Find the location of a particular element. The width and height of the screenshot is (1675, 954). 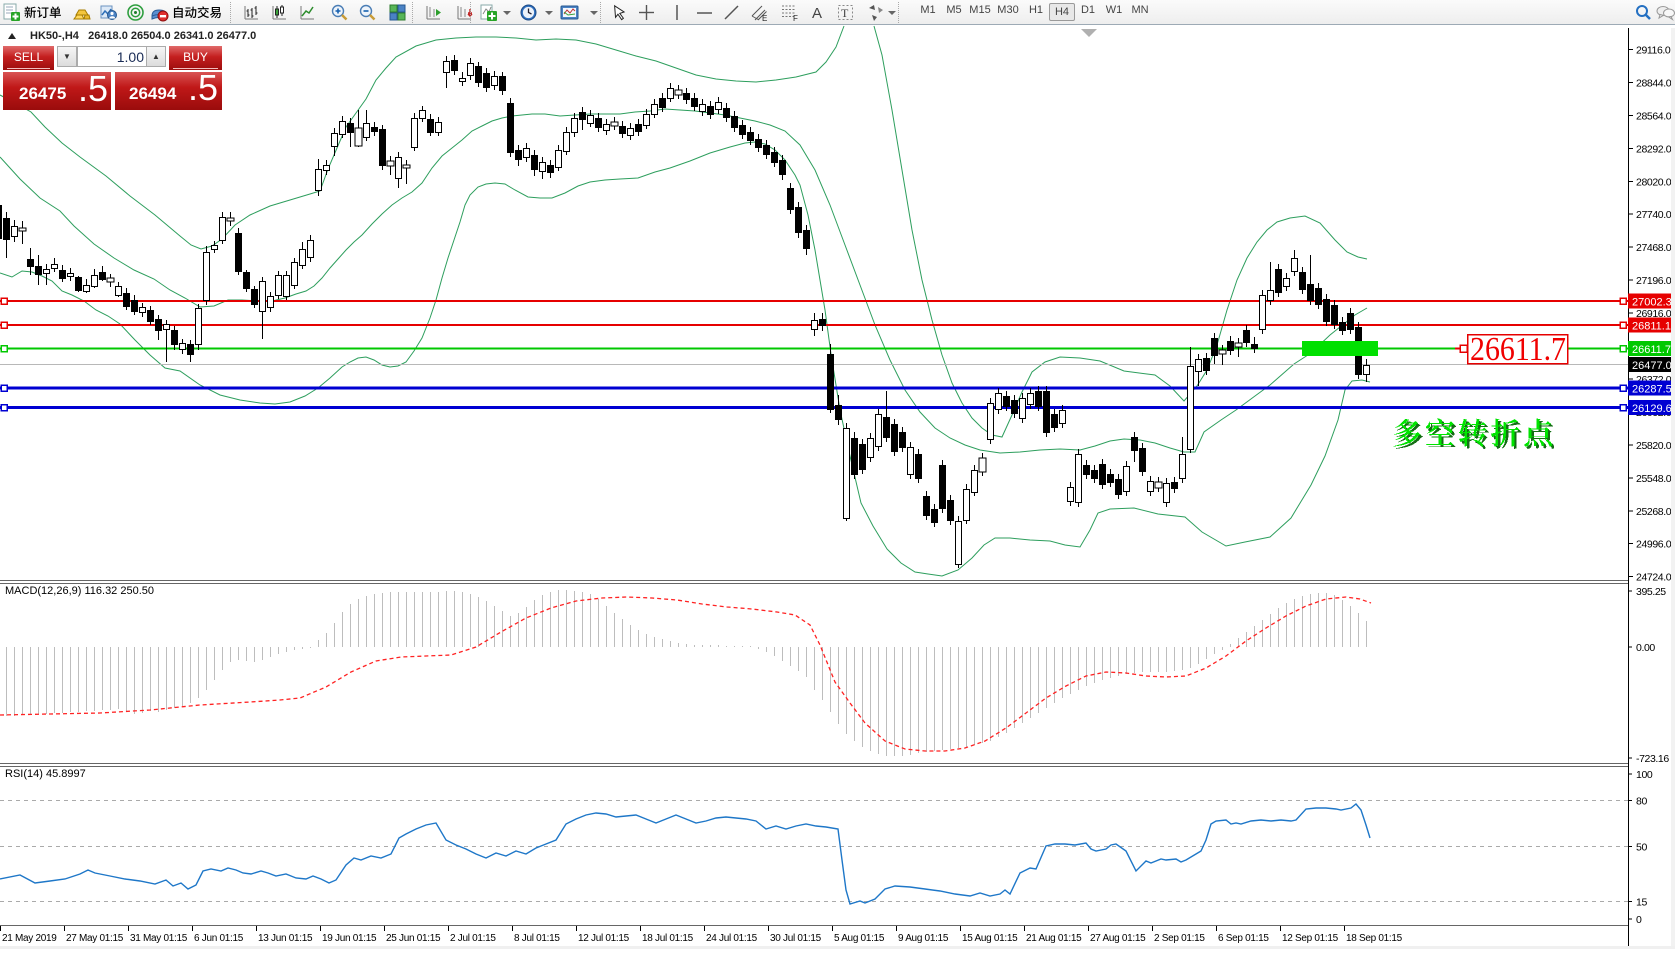

svg-text: 19 Jun 01:15 is located at coordinates (349, 938).